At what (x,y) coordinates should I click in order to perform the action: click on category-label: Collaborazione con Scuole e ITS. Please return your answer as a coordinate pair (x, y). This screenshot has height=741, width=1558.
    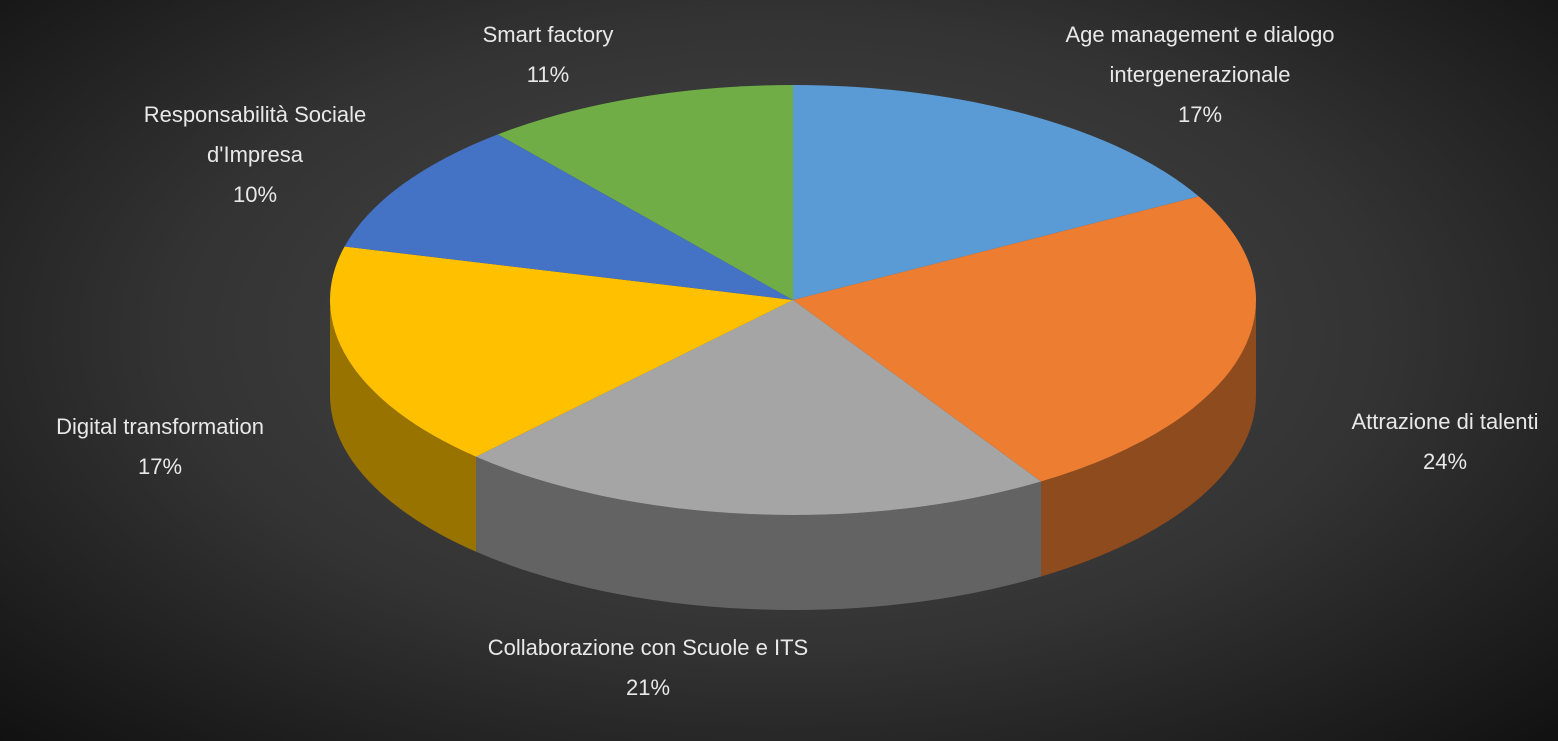
    Looking at the image, I should click on (648, 647).